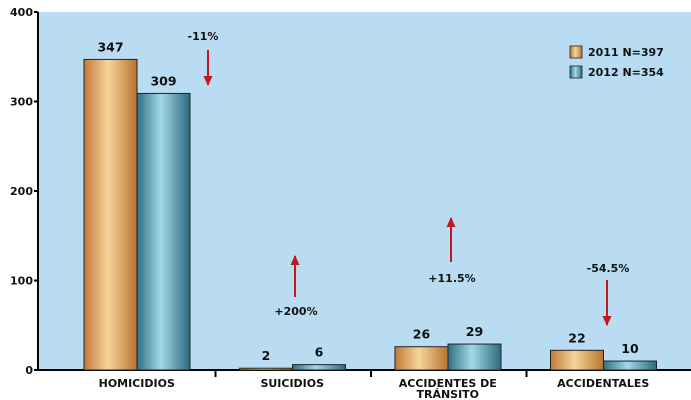 The width and height of the screenshot is (691, 400). I want to click on x-tick-label: ACCIDENTES DE TRÁNSITO, so click(448, 388).